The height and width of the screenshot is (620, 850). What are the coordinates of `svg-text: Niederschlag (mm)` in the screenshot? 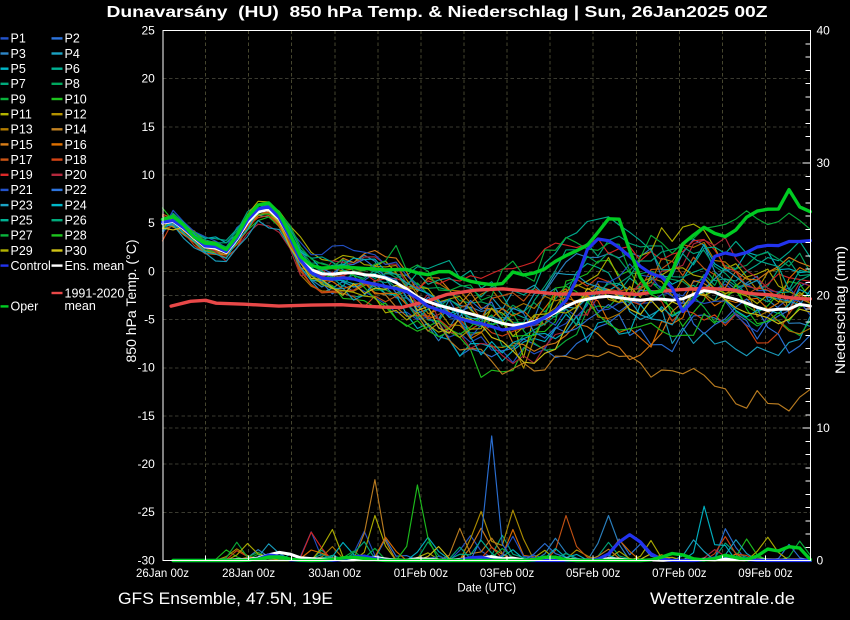 It's located at (840, 310).